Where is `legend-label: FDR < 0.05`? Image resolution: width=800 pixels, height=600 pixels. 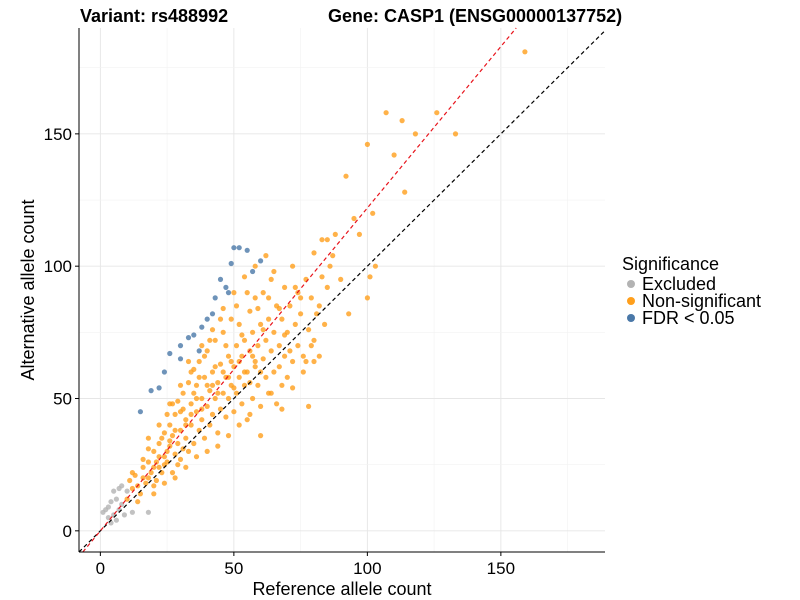 legend-label: FDR < 0.05 is located at coordinates (688, 318).